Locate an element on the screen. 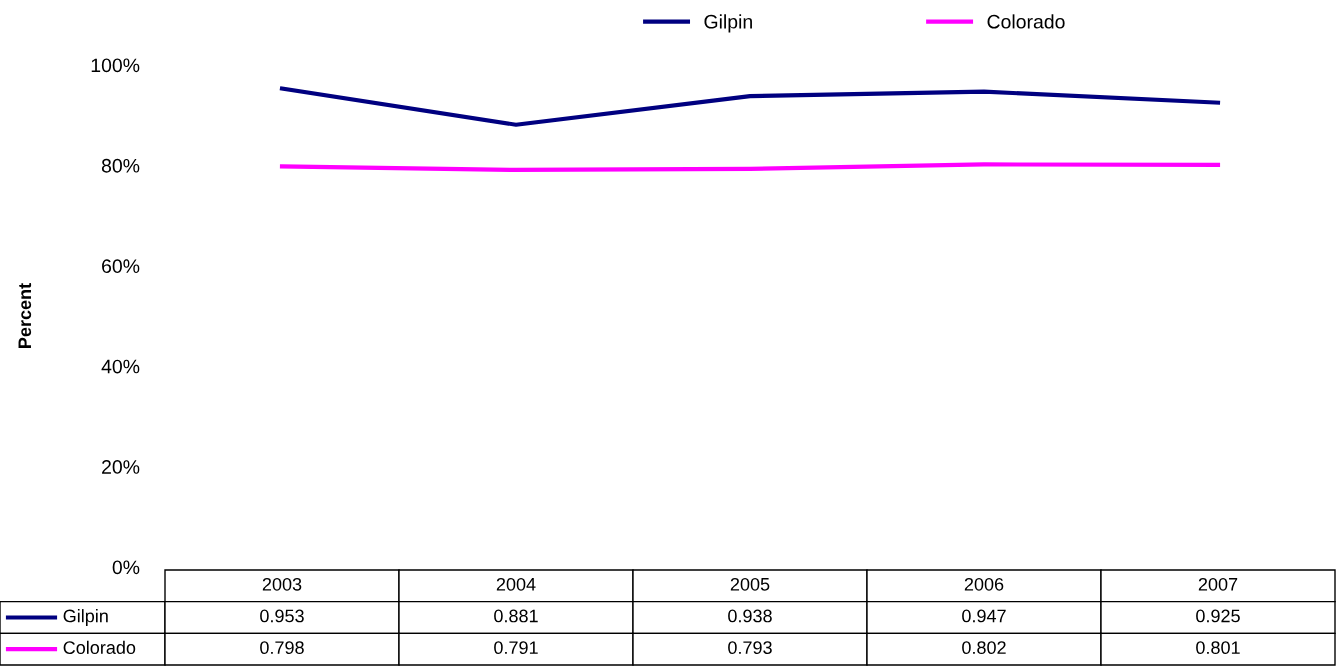 This screenshot has width=1336, height=668. x-tick-label: 2006 is located at coordinates (984, 584).